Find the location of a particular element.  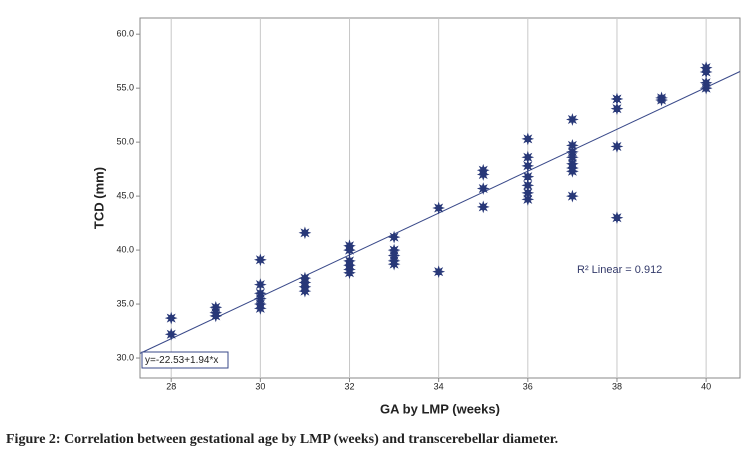

r2-label: R² Linear = 0.912 is located at coordinates (619, 270).